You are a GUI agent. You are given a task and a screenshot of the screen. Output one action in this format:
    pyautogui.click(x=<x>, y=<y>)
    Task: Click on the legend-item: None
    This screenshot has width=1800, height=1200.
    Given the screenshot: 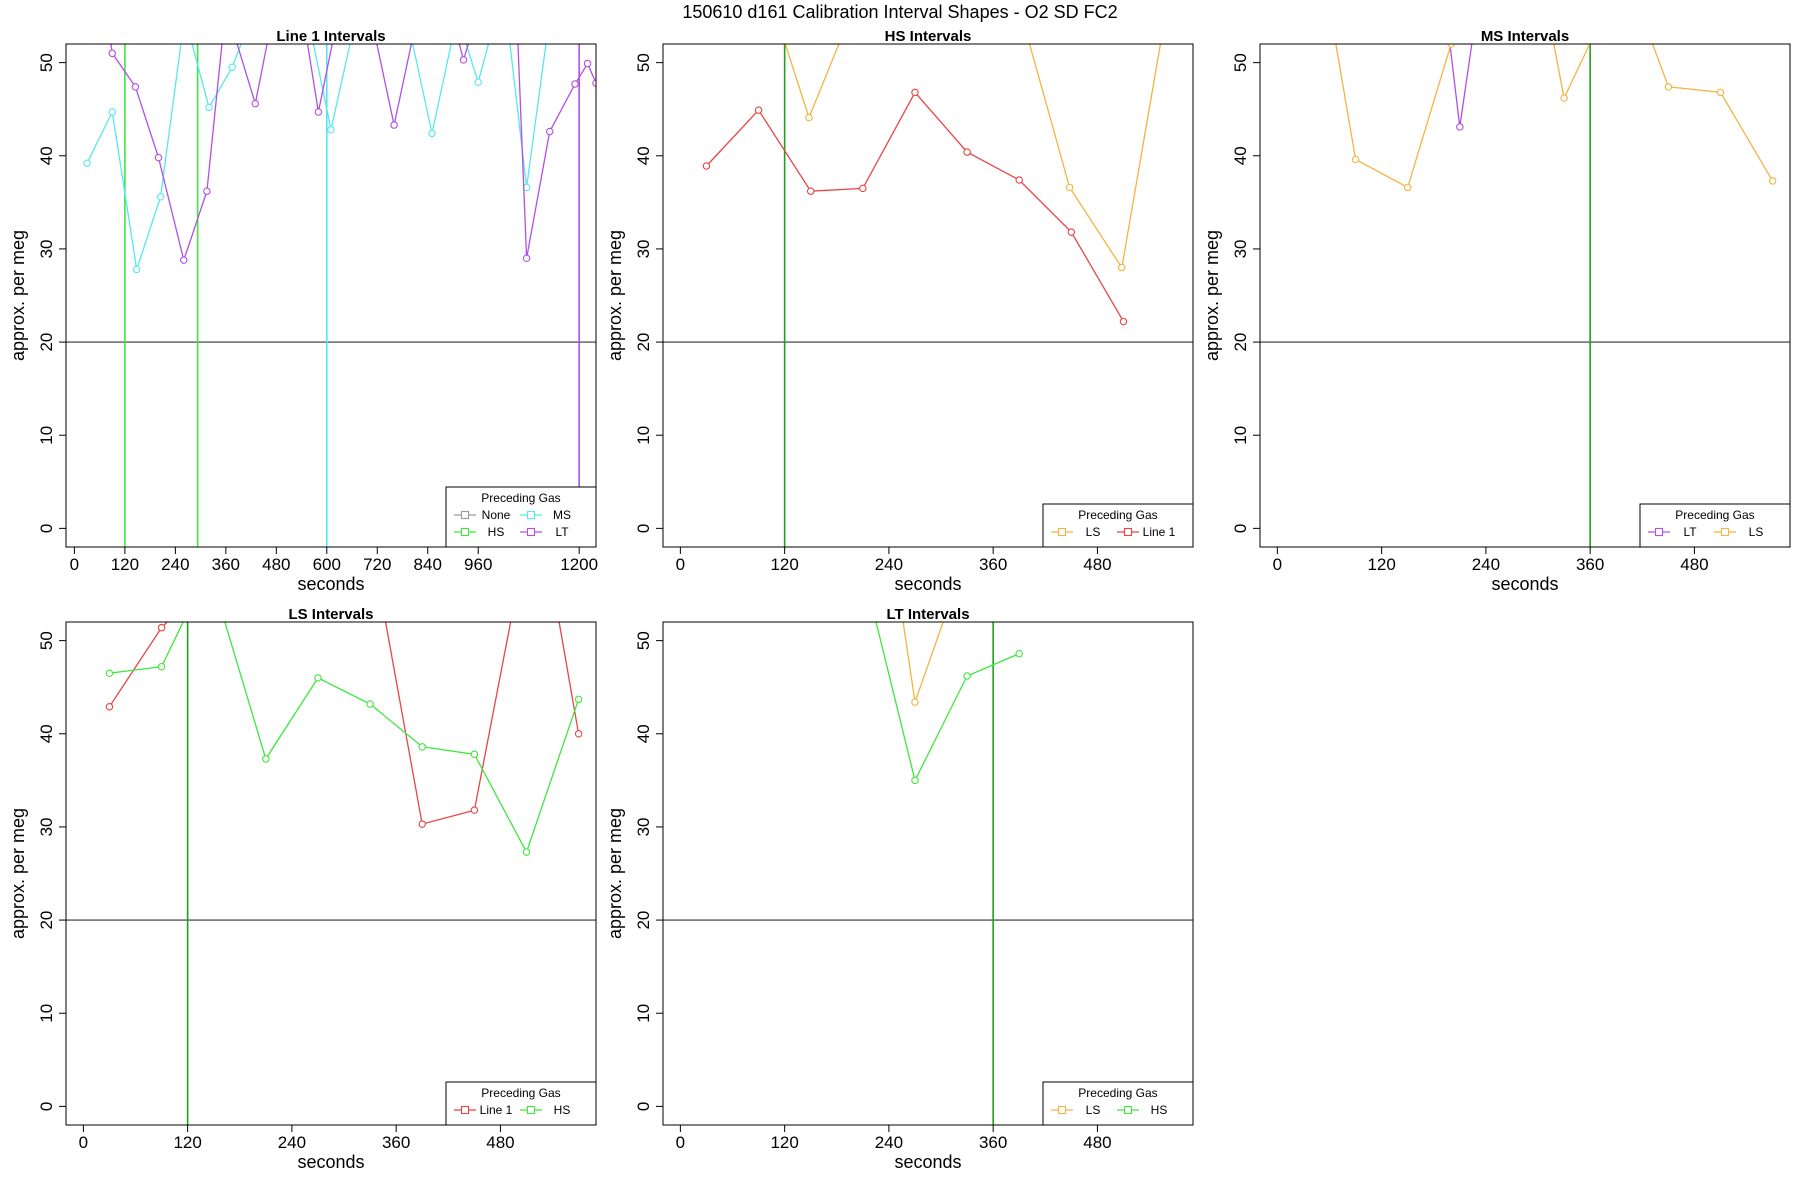 What is the action you would take?
    pyautogui.click(x=496, y=515)
    